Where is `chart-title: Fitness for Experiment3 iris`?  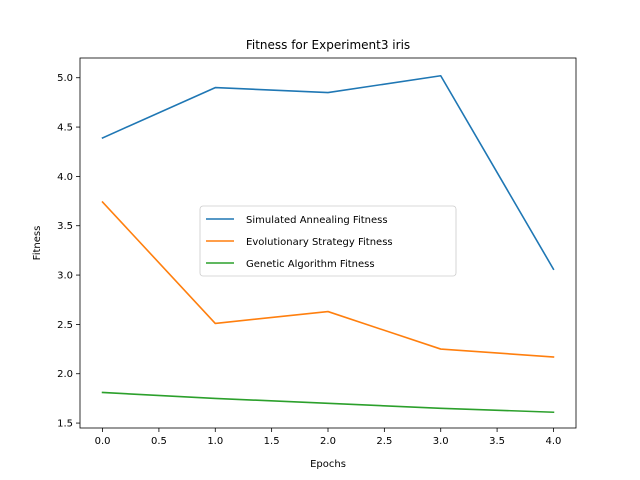 chart-title: Fitness for Experiment3 iris is located at coordinates (328, 45).